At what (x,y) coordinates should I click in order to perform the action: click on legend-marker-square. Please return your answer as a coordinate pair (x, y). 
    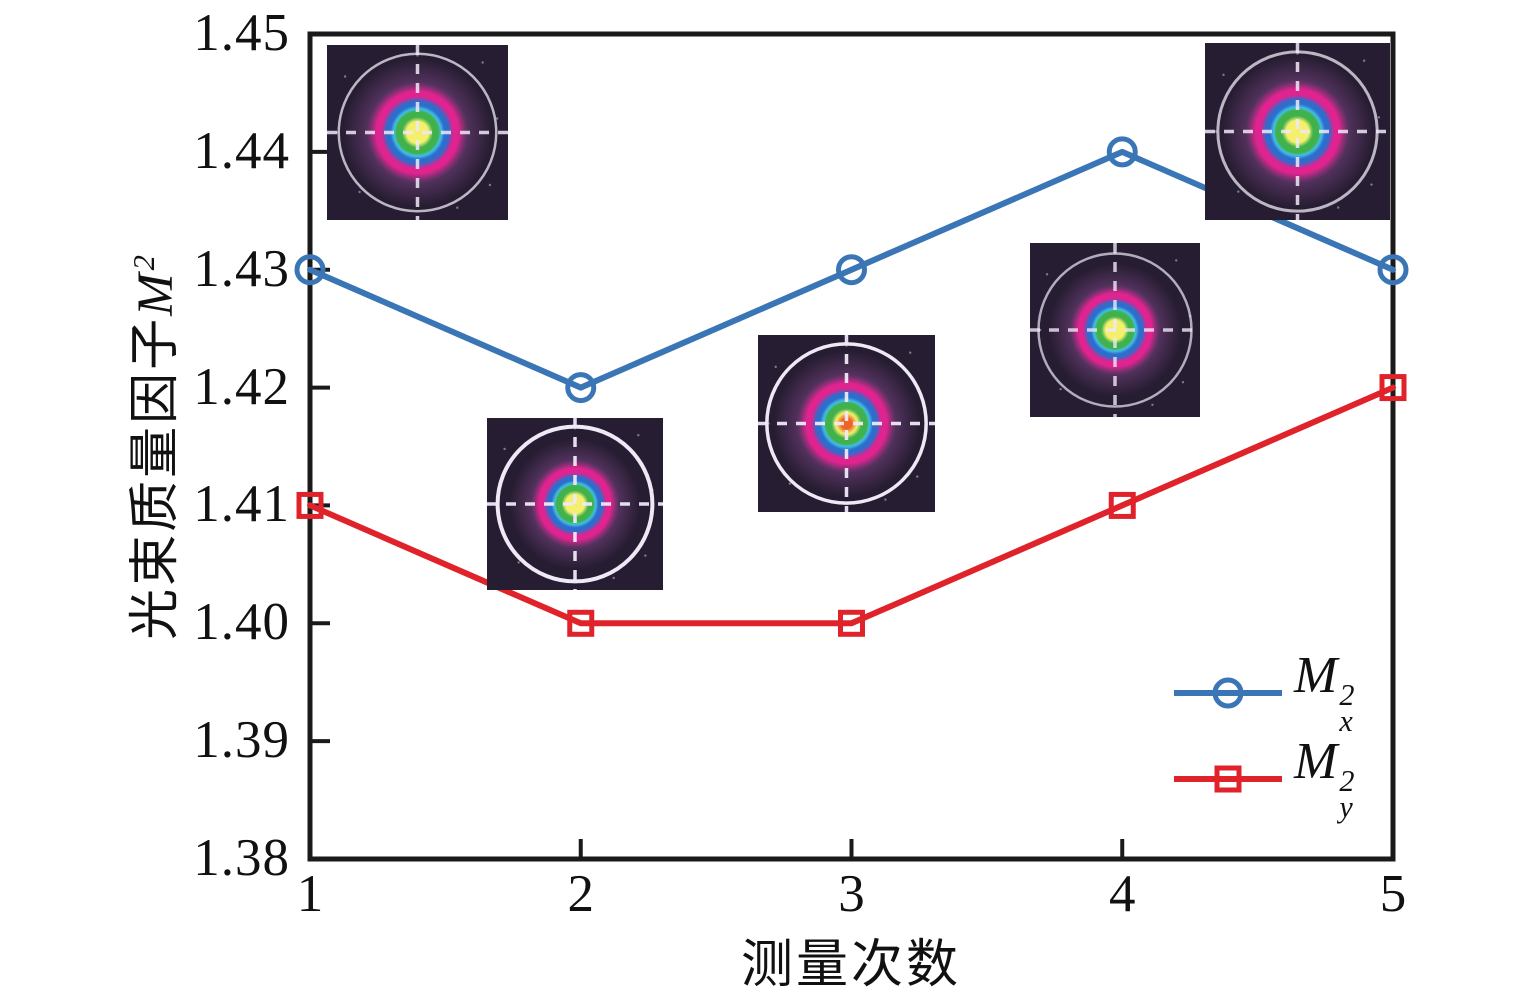
    Looking at the image, I should click on (1228, 779).